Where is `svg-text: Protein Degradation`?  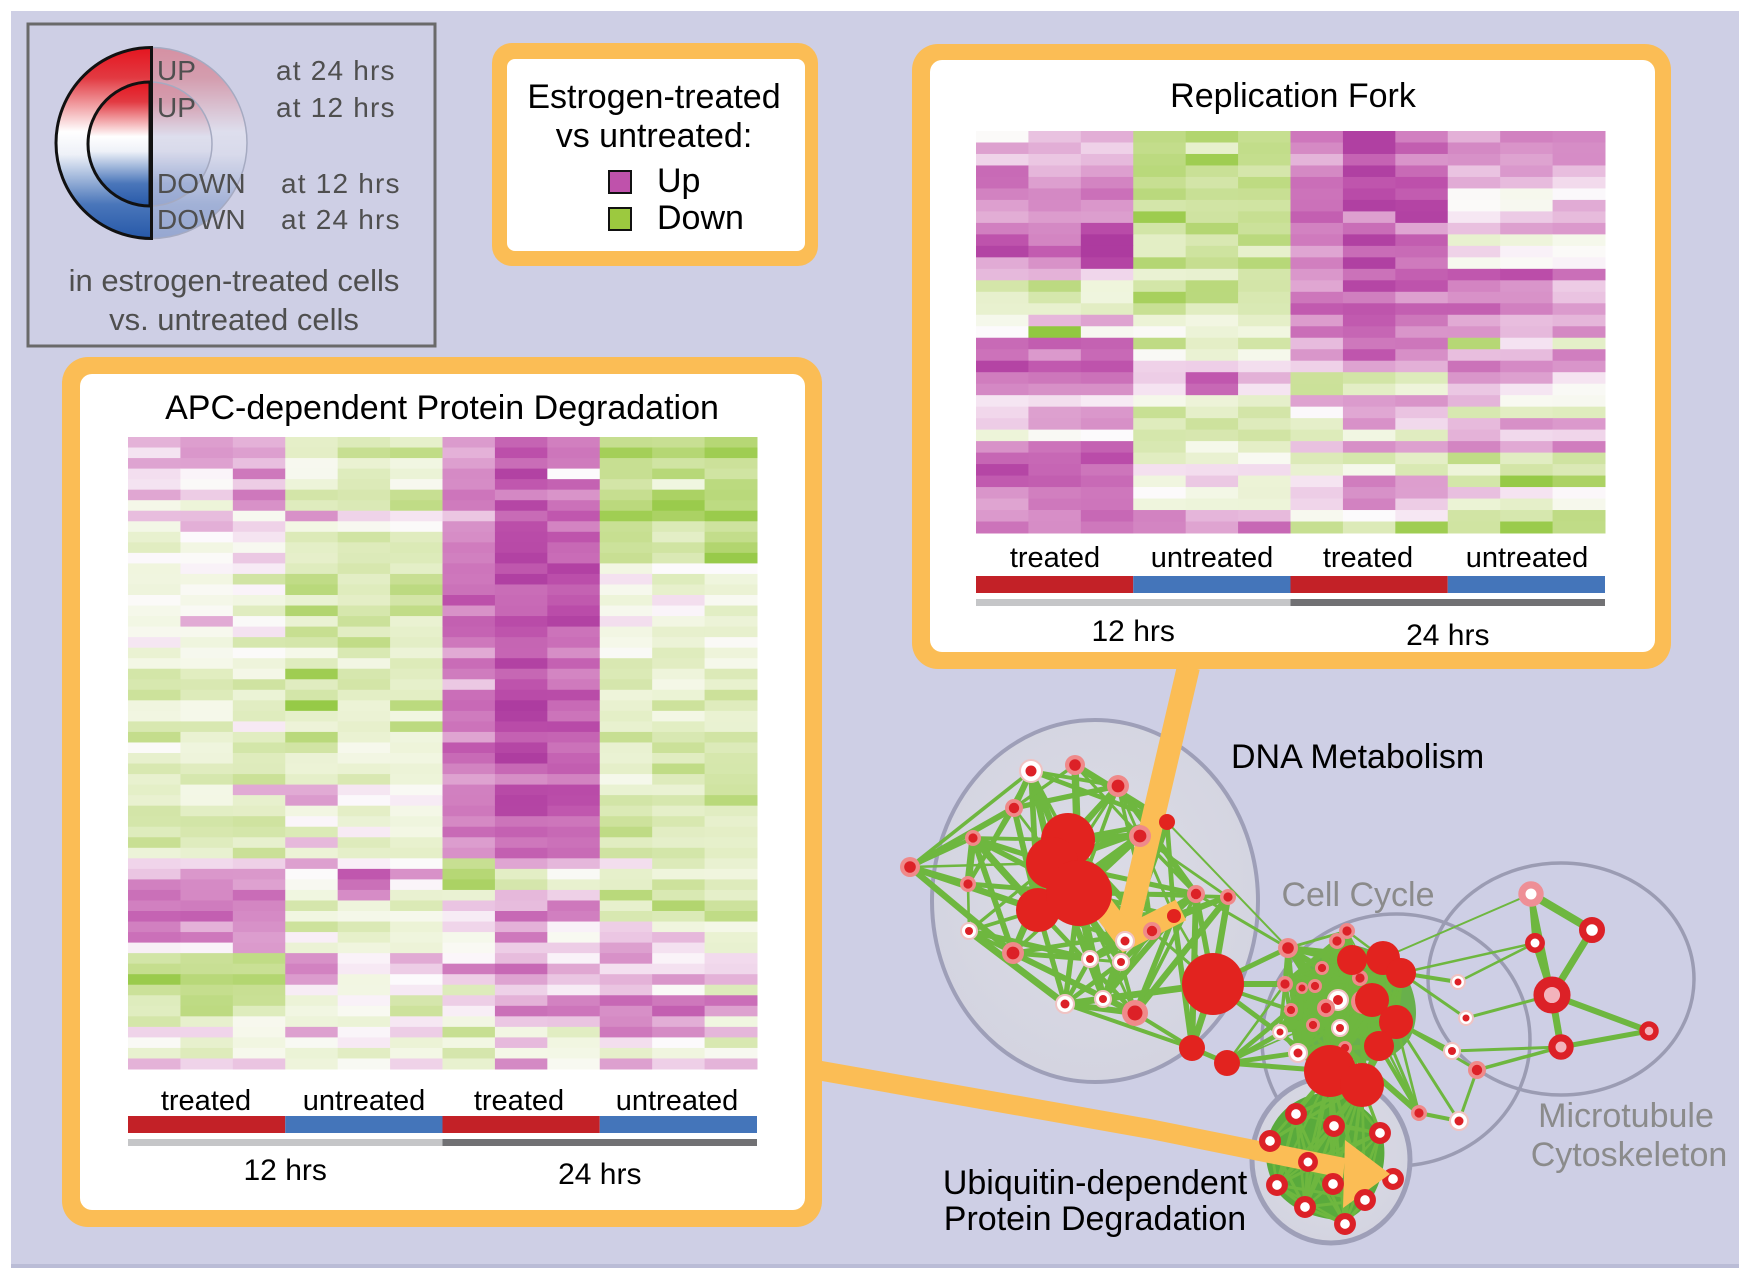
svg-text: Protein Degradation is located at coordinates (1095, 1219).